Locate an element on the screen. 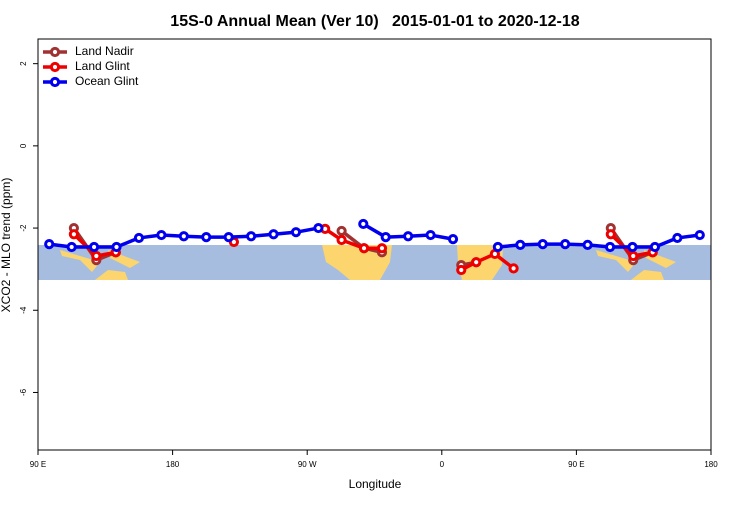  y-tick-label: 0 is located at coordinates (23, 145).